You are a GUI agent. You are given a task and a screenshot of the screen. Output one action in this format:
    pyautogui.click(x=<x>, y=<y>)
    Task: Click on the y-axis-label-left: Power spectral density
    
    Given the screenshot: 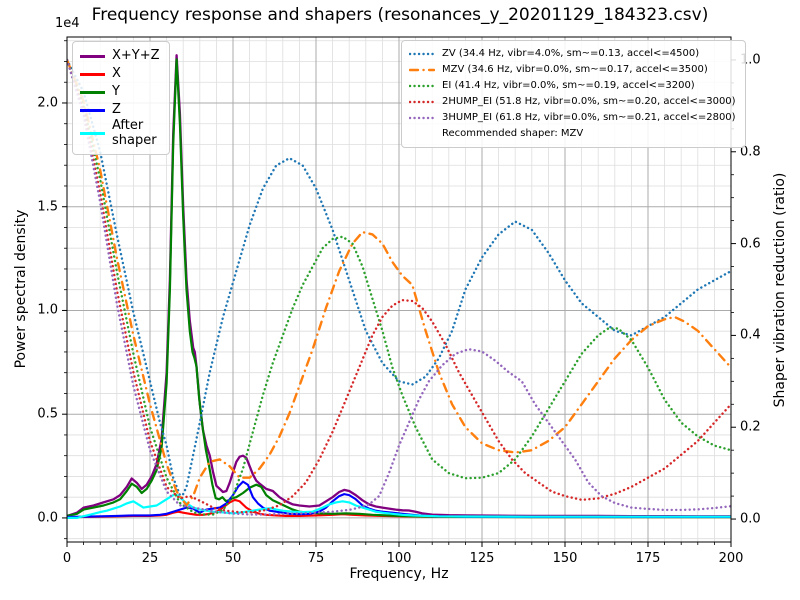 What is the action you would take?
    pyautogui.click(x=21, y=289)
    